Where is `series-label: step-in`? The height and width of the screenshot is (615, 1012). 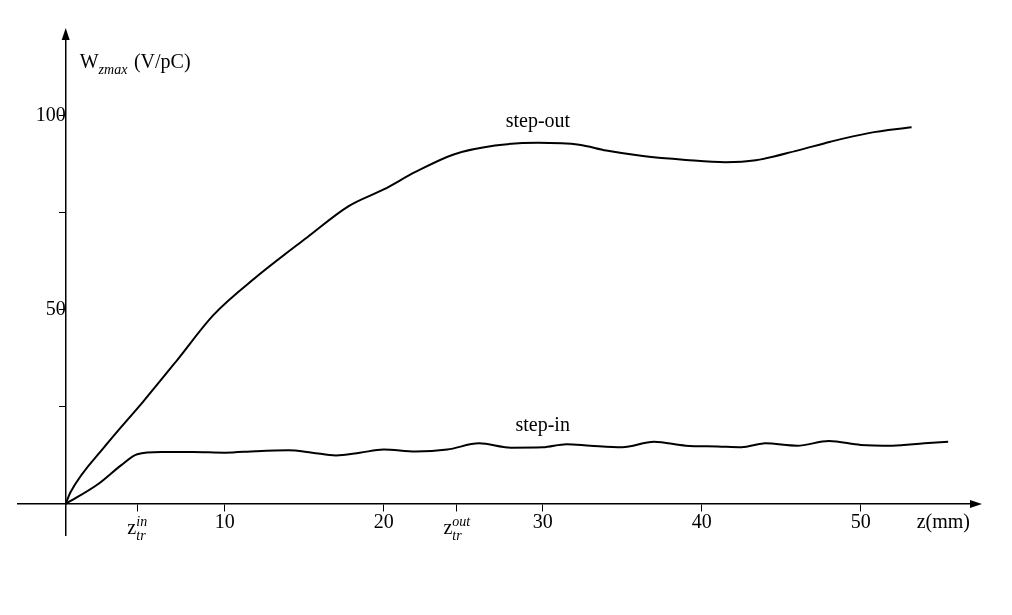
series-label: step-in is located at coordinates (542, 425).